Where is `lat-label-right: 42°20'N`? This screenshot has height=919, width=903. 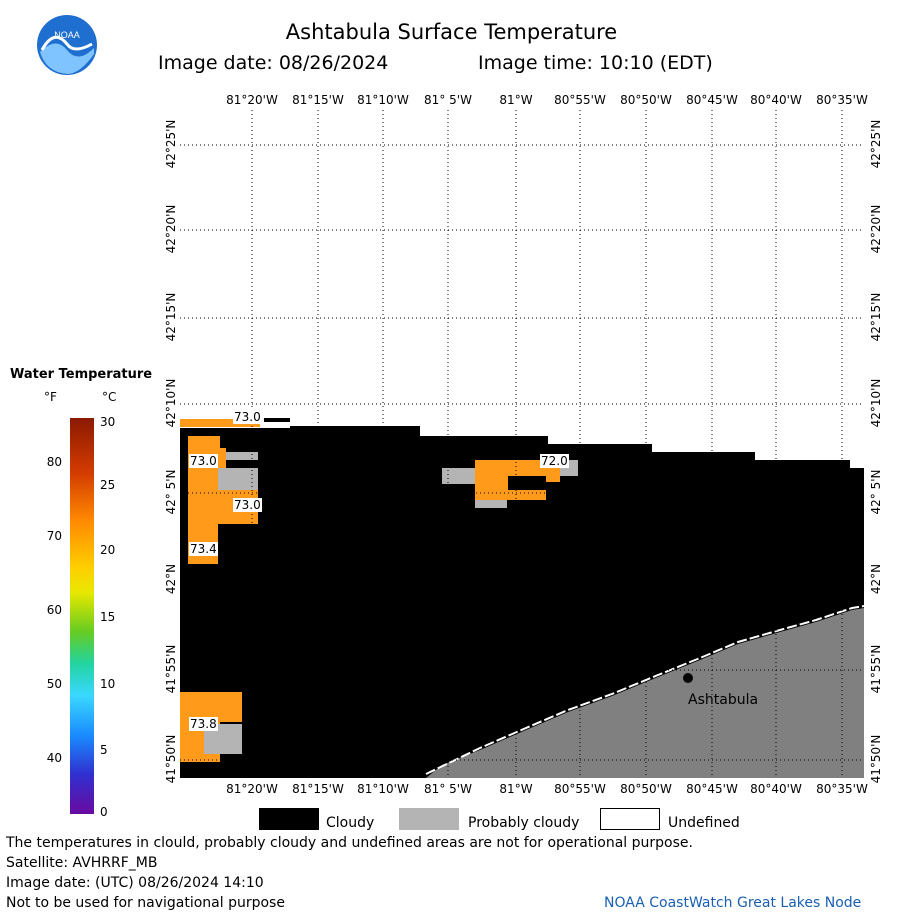
lat-label-right: 42°20'N is located at coordinates (876, 229).